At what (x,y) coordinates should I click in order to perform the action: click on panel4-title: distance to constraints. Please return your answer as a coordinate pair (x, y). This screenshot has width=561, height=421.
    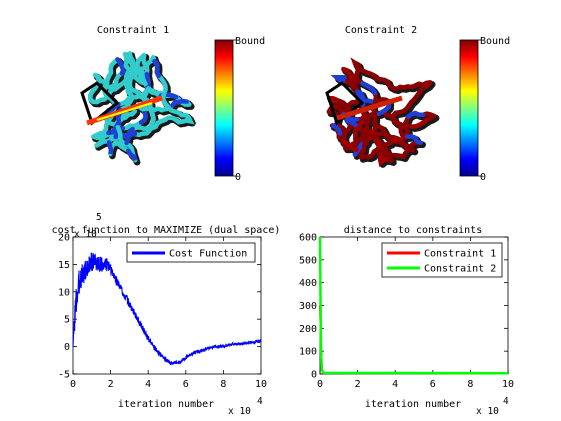
    Looking at the image, I should click on (413, 230).